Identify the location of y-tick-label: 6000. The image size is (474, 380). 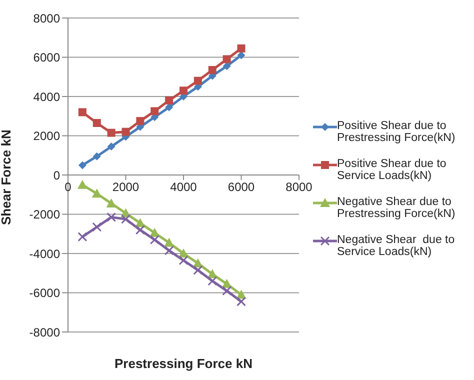
(46, 57).